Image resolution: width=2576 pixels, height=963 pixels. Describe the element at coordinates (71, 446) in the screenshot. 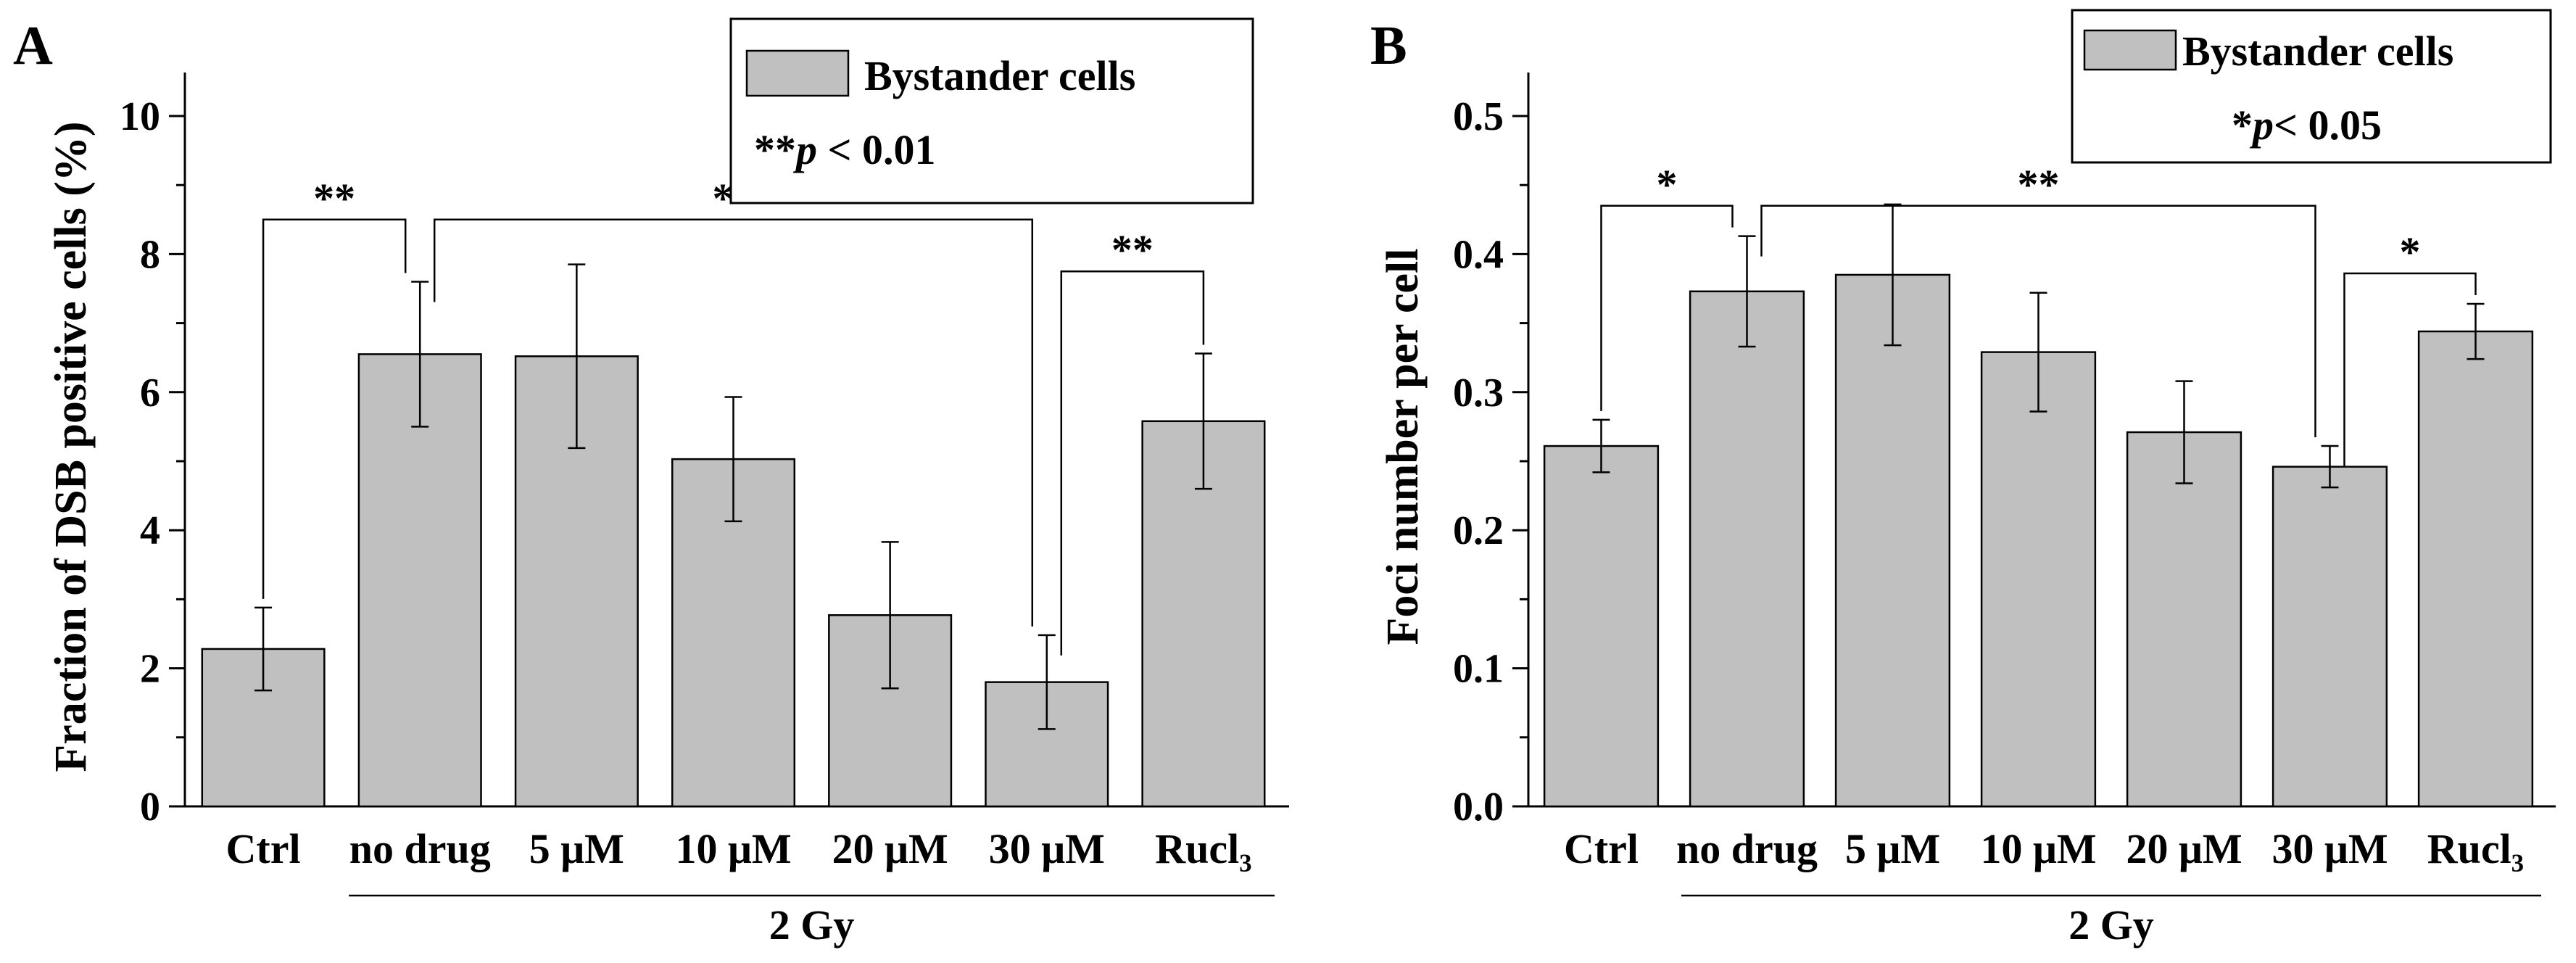

I see `panel-a-y-axis-label: Fraction of DSB positive cells (%)` at that location.